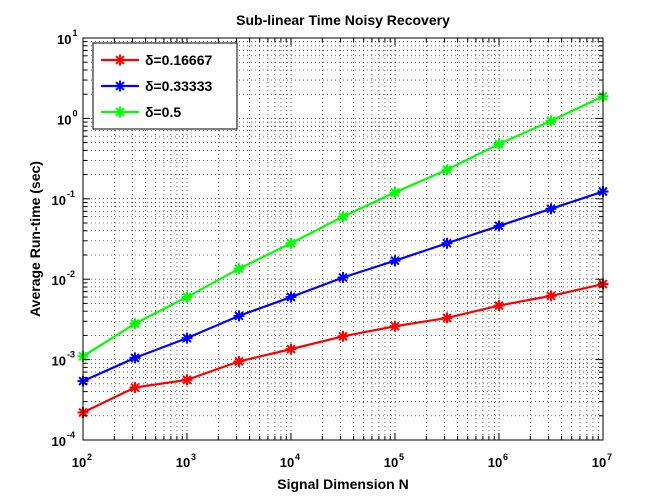  I want to click on y-tick-label-exponent: -3, so click(71, 355).